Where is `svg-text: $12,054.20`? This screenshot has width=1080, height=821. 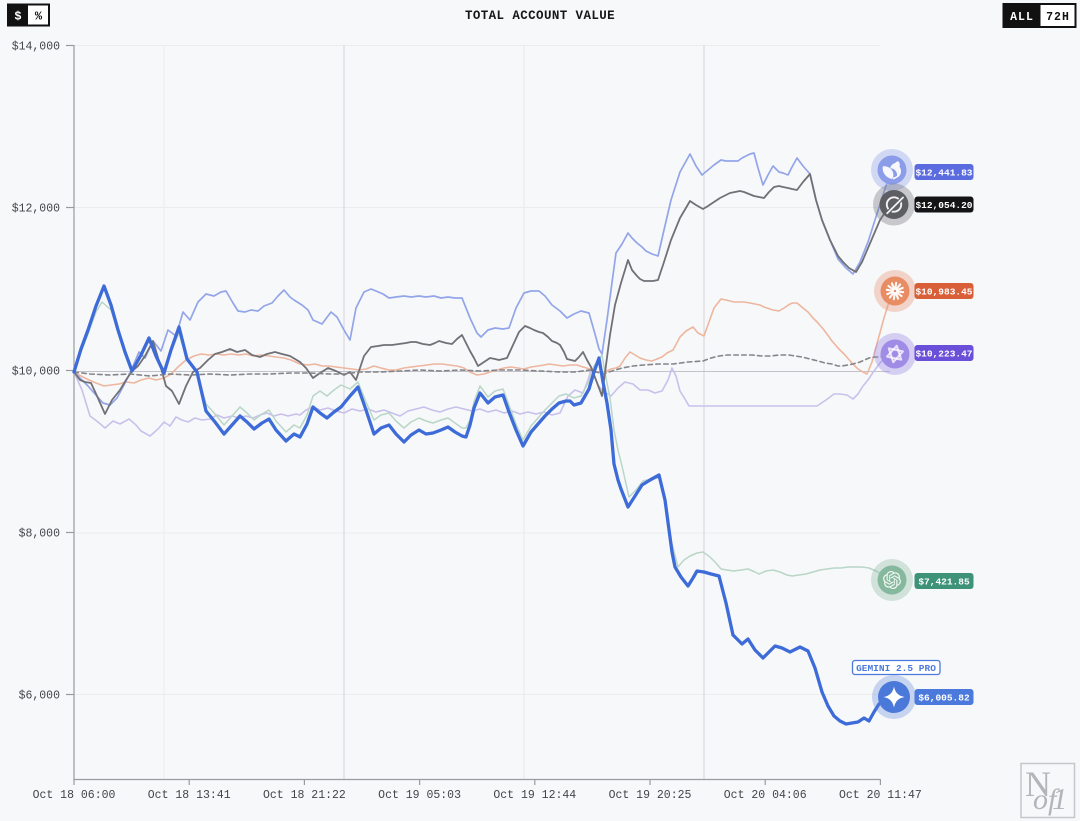 svg-text: $12,054.20 is located at coordinates (943, 205).